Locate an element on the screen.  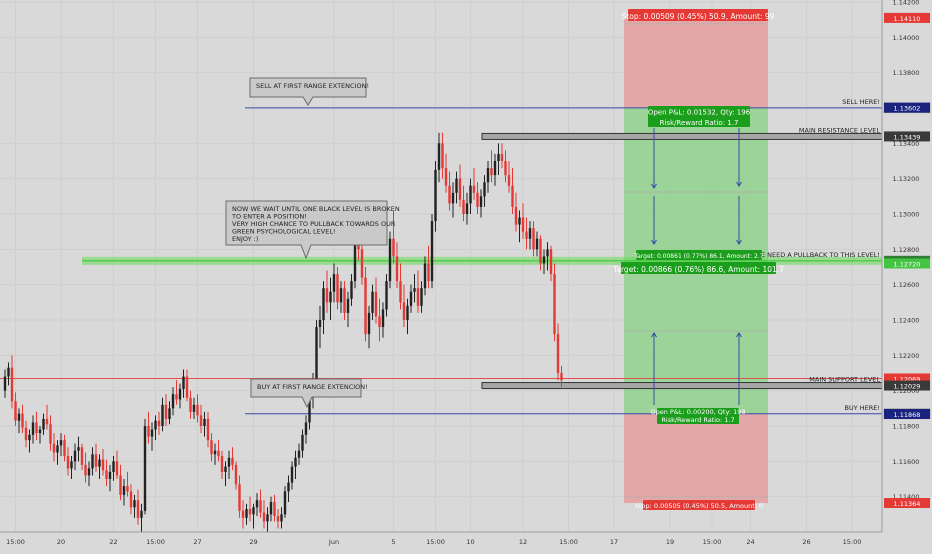
y-tick-label: 1.12400 is located at coordinates (906, 321).